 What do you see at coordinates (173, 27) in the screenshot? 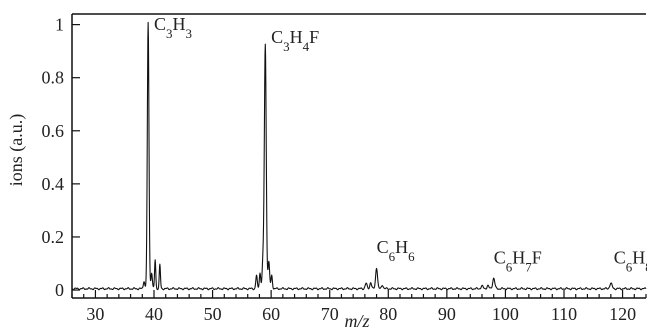
I see `peak-label-1: C3H3` at bounding box center [173, 27].